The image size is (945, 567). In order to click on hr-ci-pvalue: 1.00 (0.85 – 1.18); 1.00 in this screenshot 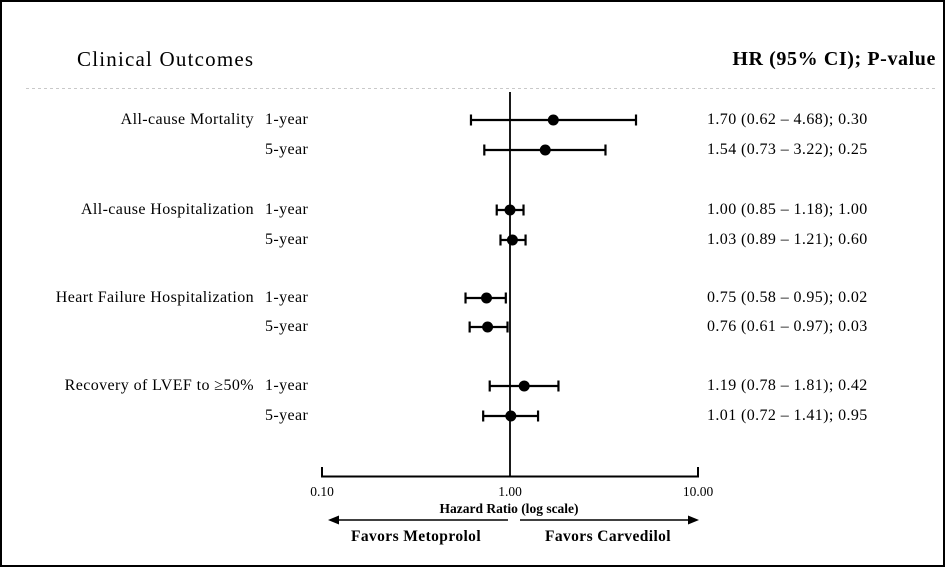, I will do `click(787, 209)`.